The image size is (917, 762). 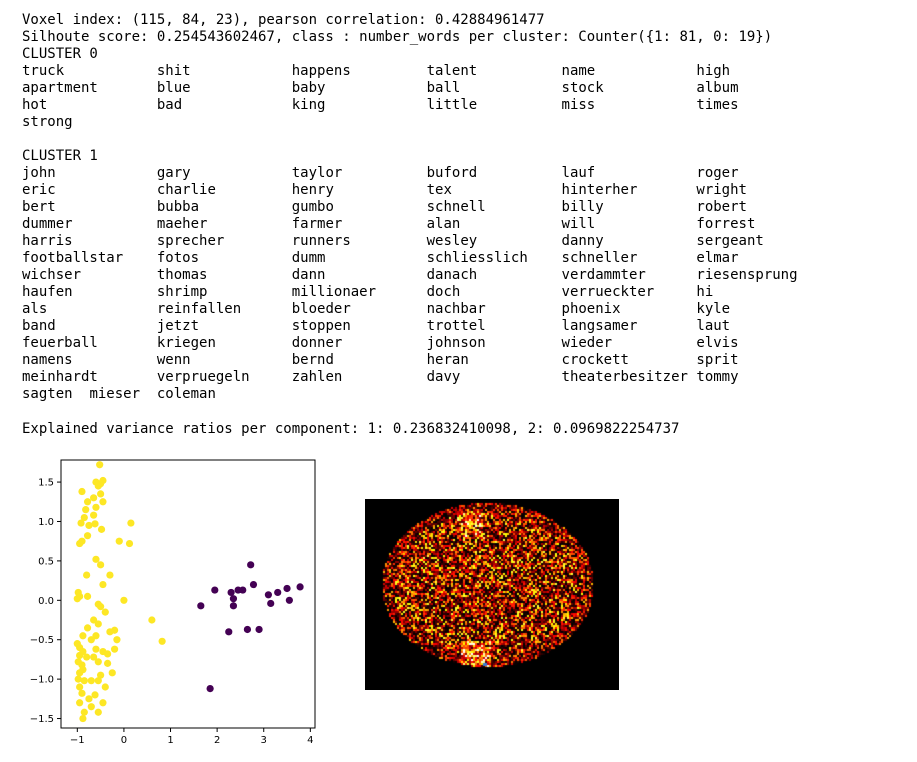 What do you see at coordinates (730, 241) in the screenshot?
I see `cluster-word: sergeant` at bounding box center [730, 241].